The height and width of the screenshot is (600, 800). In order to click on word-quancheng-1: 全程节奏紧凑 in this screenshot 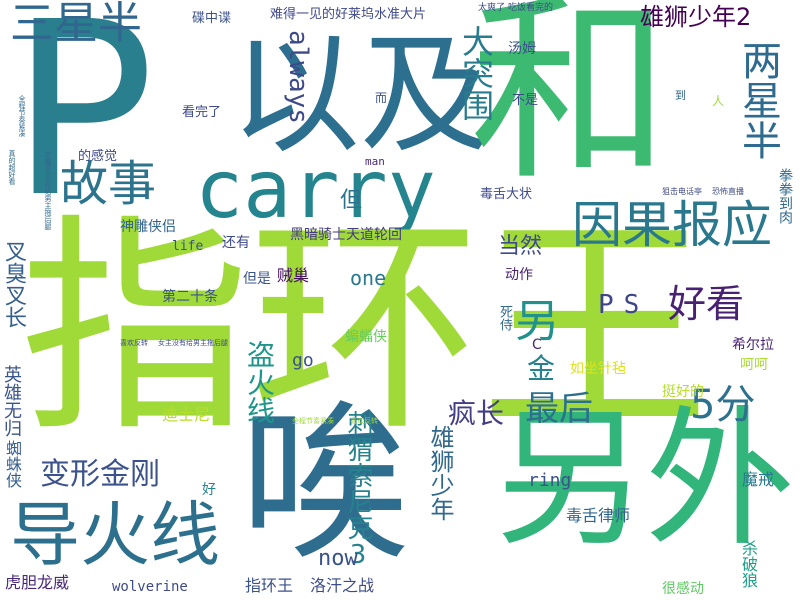, I will do `click(313, 421)`.